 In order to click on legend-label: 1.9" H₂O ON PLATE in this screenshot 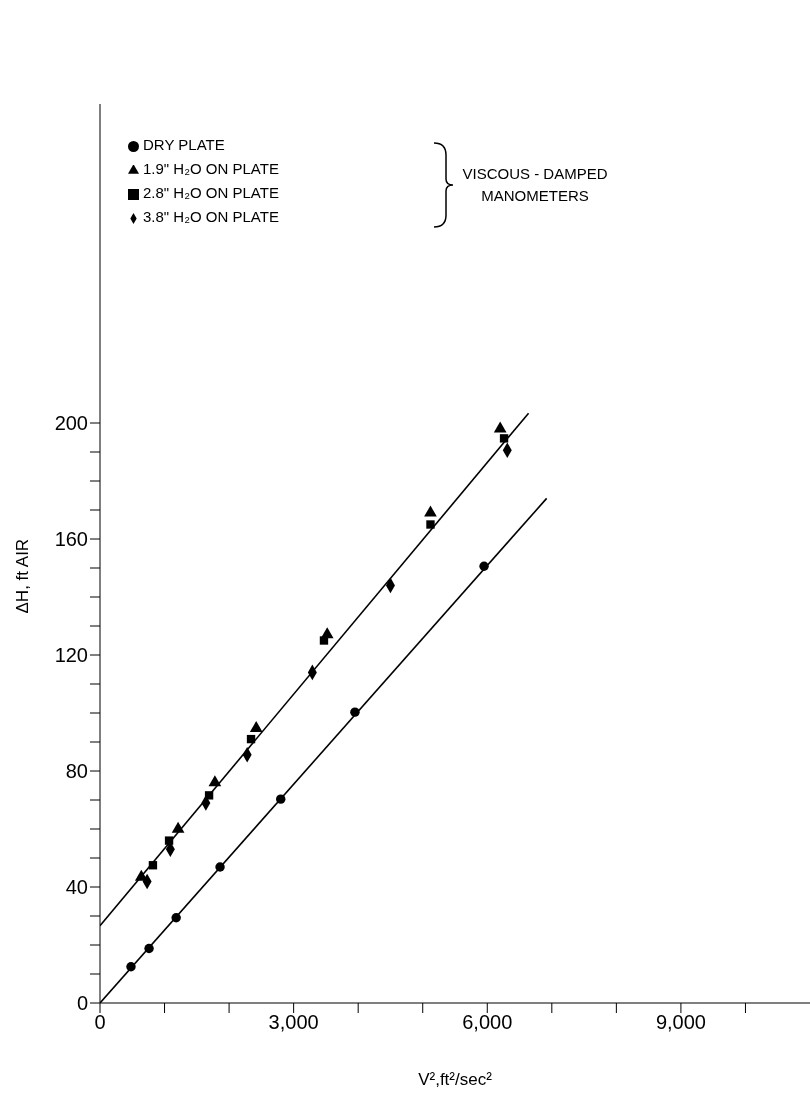, I will do `click(211, 168)`.